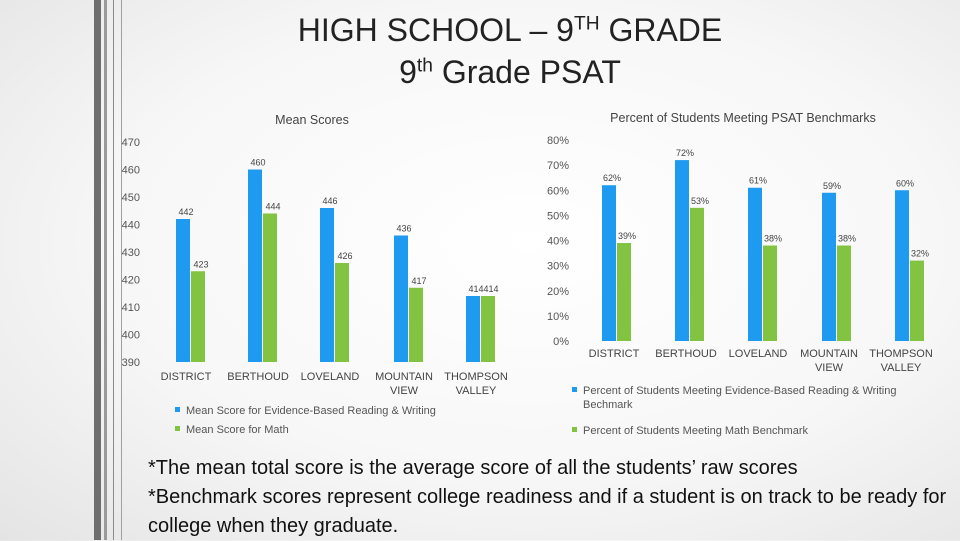 Image resolution: width=960 pixels, height=541 pixels. Describe the element at coordinates (526, 72) in the screenshot. I see `subtitle-text: Grade PSAT` at that location.